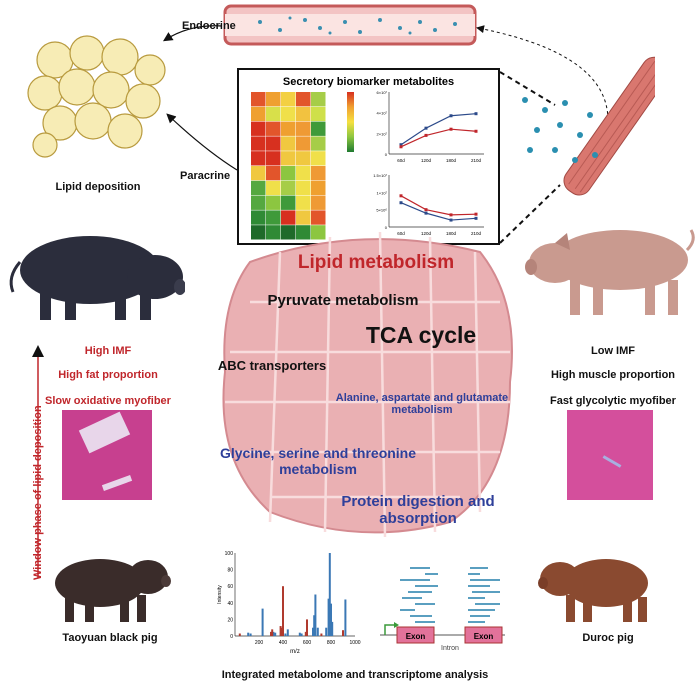  What do you see at coordinates (382, 133) in the screenshot?
I see `y-tick-label: 2×10⁷` at bounding box center [382, 133].